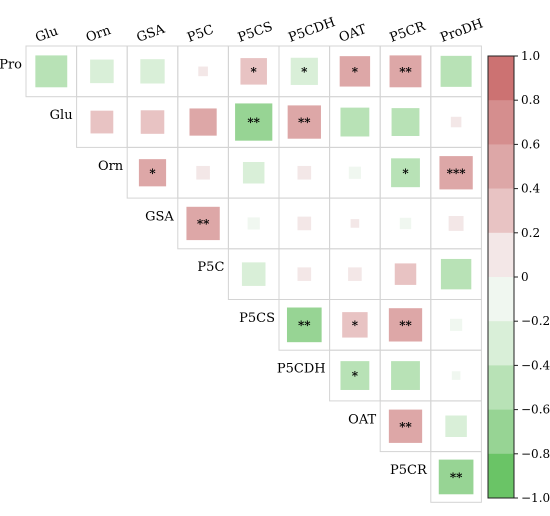 The image size is (550, 516). What do you see at coordinates (456, 223) in the screenshot?
I see `cell-GSA-ProDH` at bounding box center [456, 223].